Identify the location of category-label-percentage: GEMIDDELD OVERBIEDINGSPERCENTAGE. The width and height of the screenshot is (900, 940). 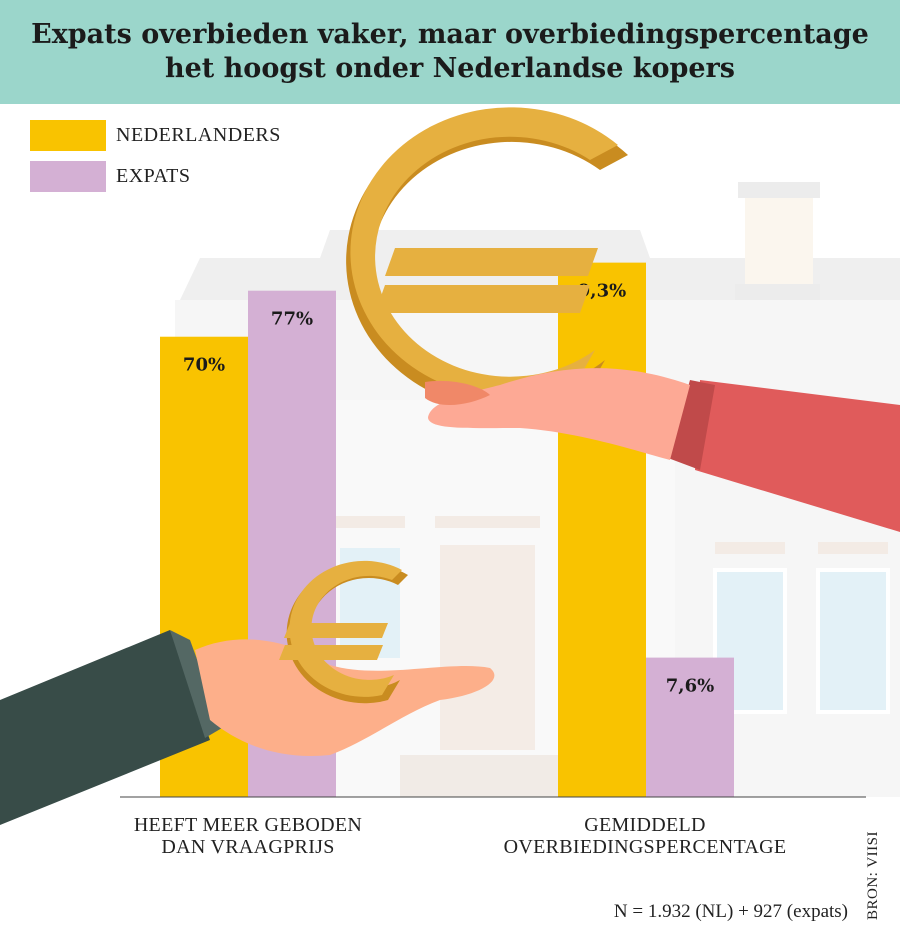
(645, 836).